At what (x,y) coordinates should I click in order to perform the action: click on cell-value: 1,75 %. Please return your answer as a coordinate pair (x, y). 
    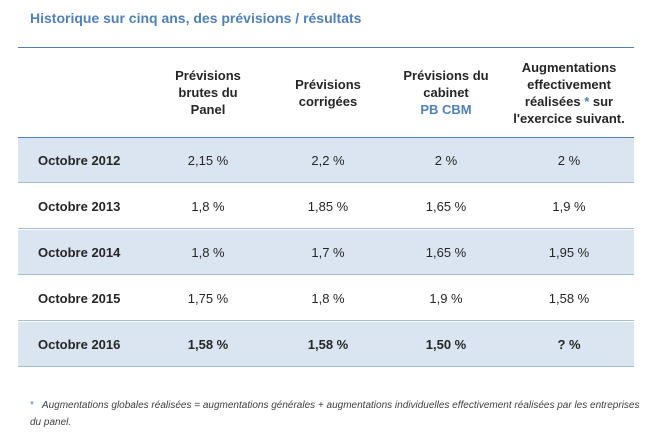
    Looking at the image, I should click on (208, 298).